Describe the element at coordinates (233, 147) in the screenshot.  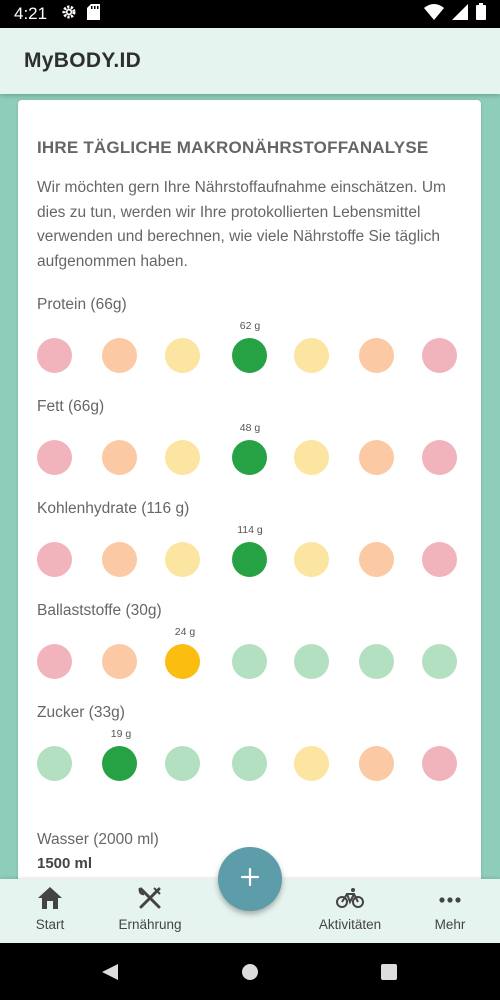
I see `card-title: IHRE TÄGLICHE MAKRONÄHRSTOFFANALYSE` at that location.